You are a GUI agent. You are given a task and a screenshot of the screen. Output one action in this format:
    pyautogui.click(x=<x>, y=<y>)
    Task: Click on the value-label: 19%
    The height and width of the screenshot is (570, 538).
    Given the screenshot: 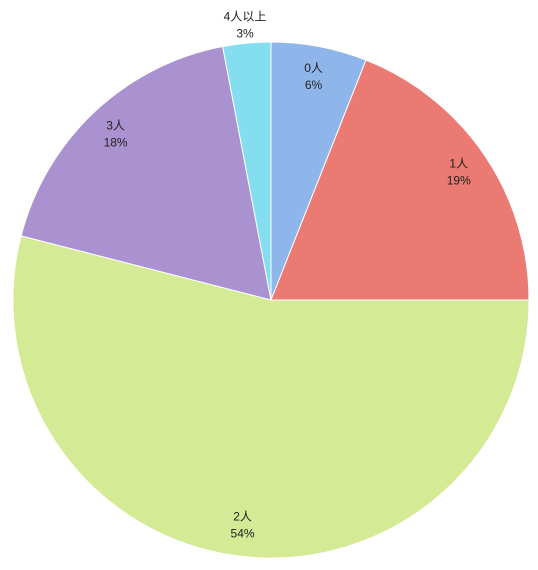 What is the action you would take?
    pyautogui.click(x=459, y=181)
    